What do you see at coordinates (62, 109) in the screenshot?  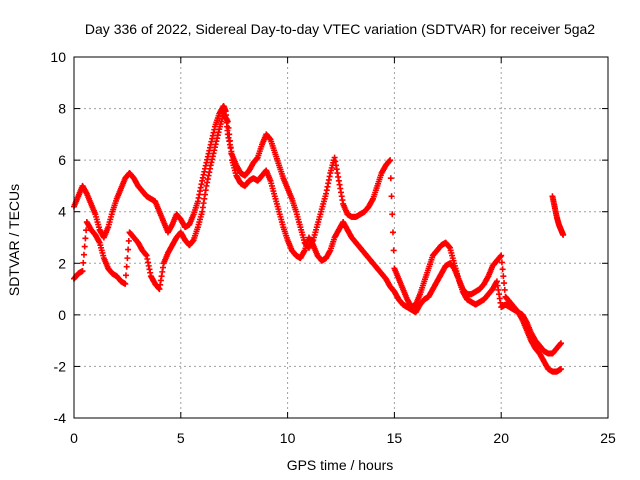 I see `y-tick-label: 8` at bounding box center [62, 109].